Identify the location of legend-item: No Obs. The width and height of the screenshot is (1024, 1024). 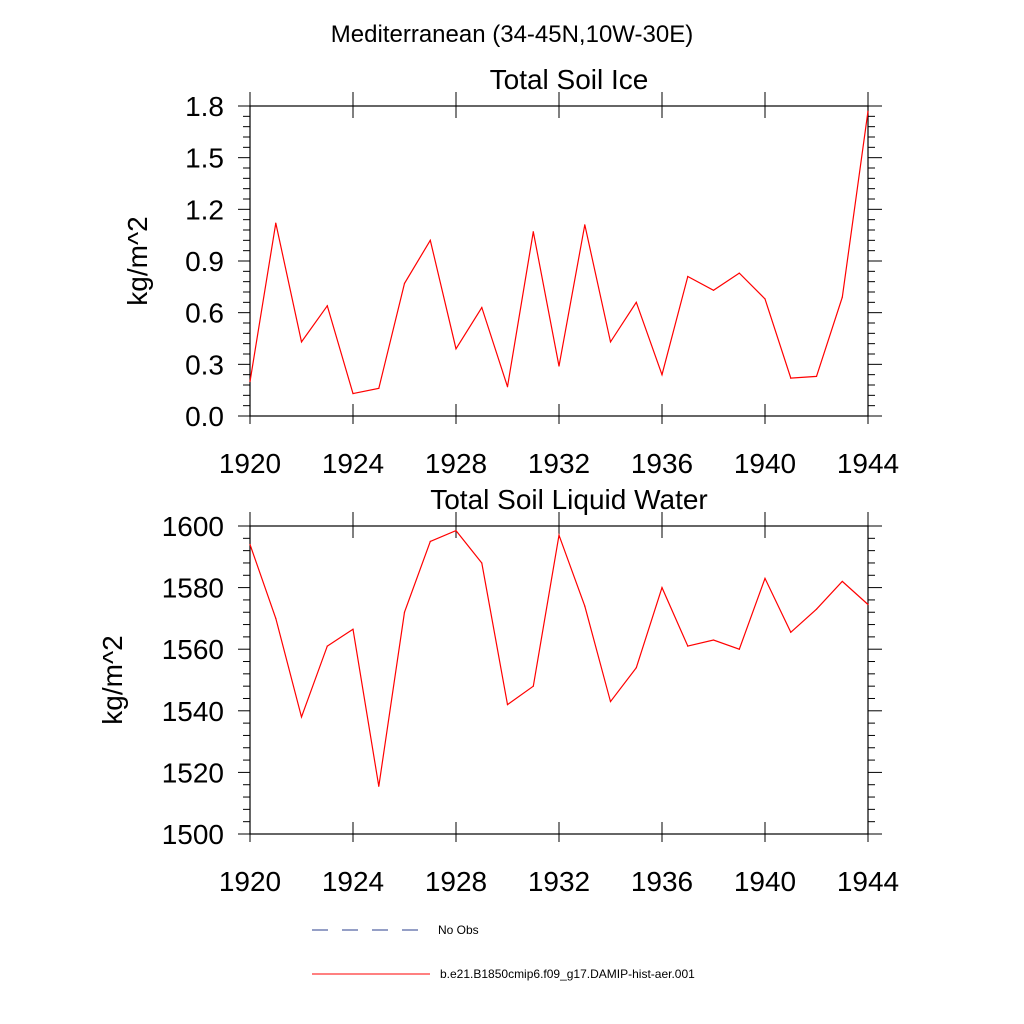
(395, 930).